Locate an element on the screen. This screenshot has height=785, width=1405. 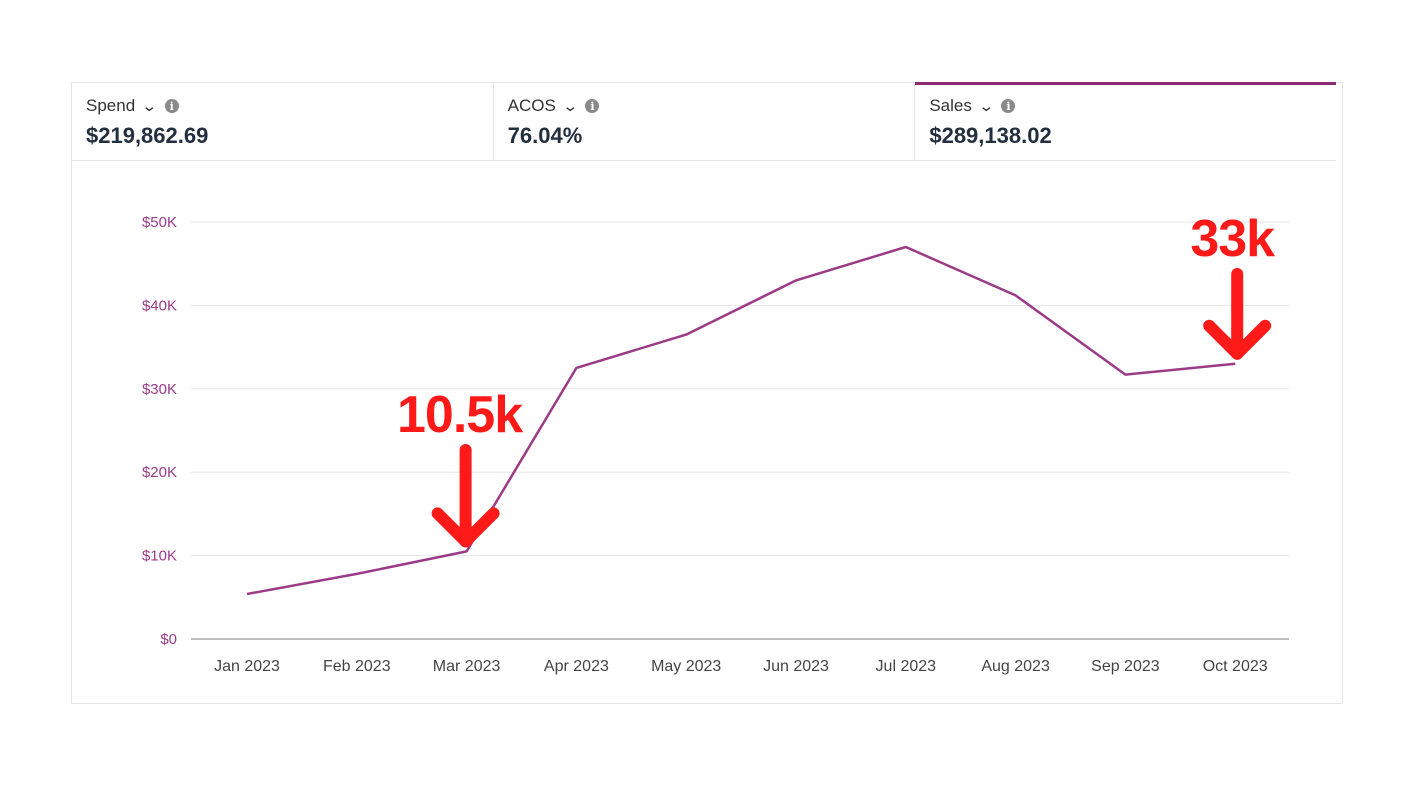
y-tick-label: $40K is located at coordinates (159, 305).